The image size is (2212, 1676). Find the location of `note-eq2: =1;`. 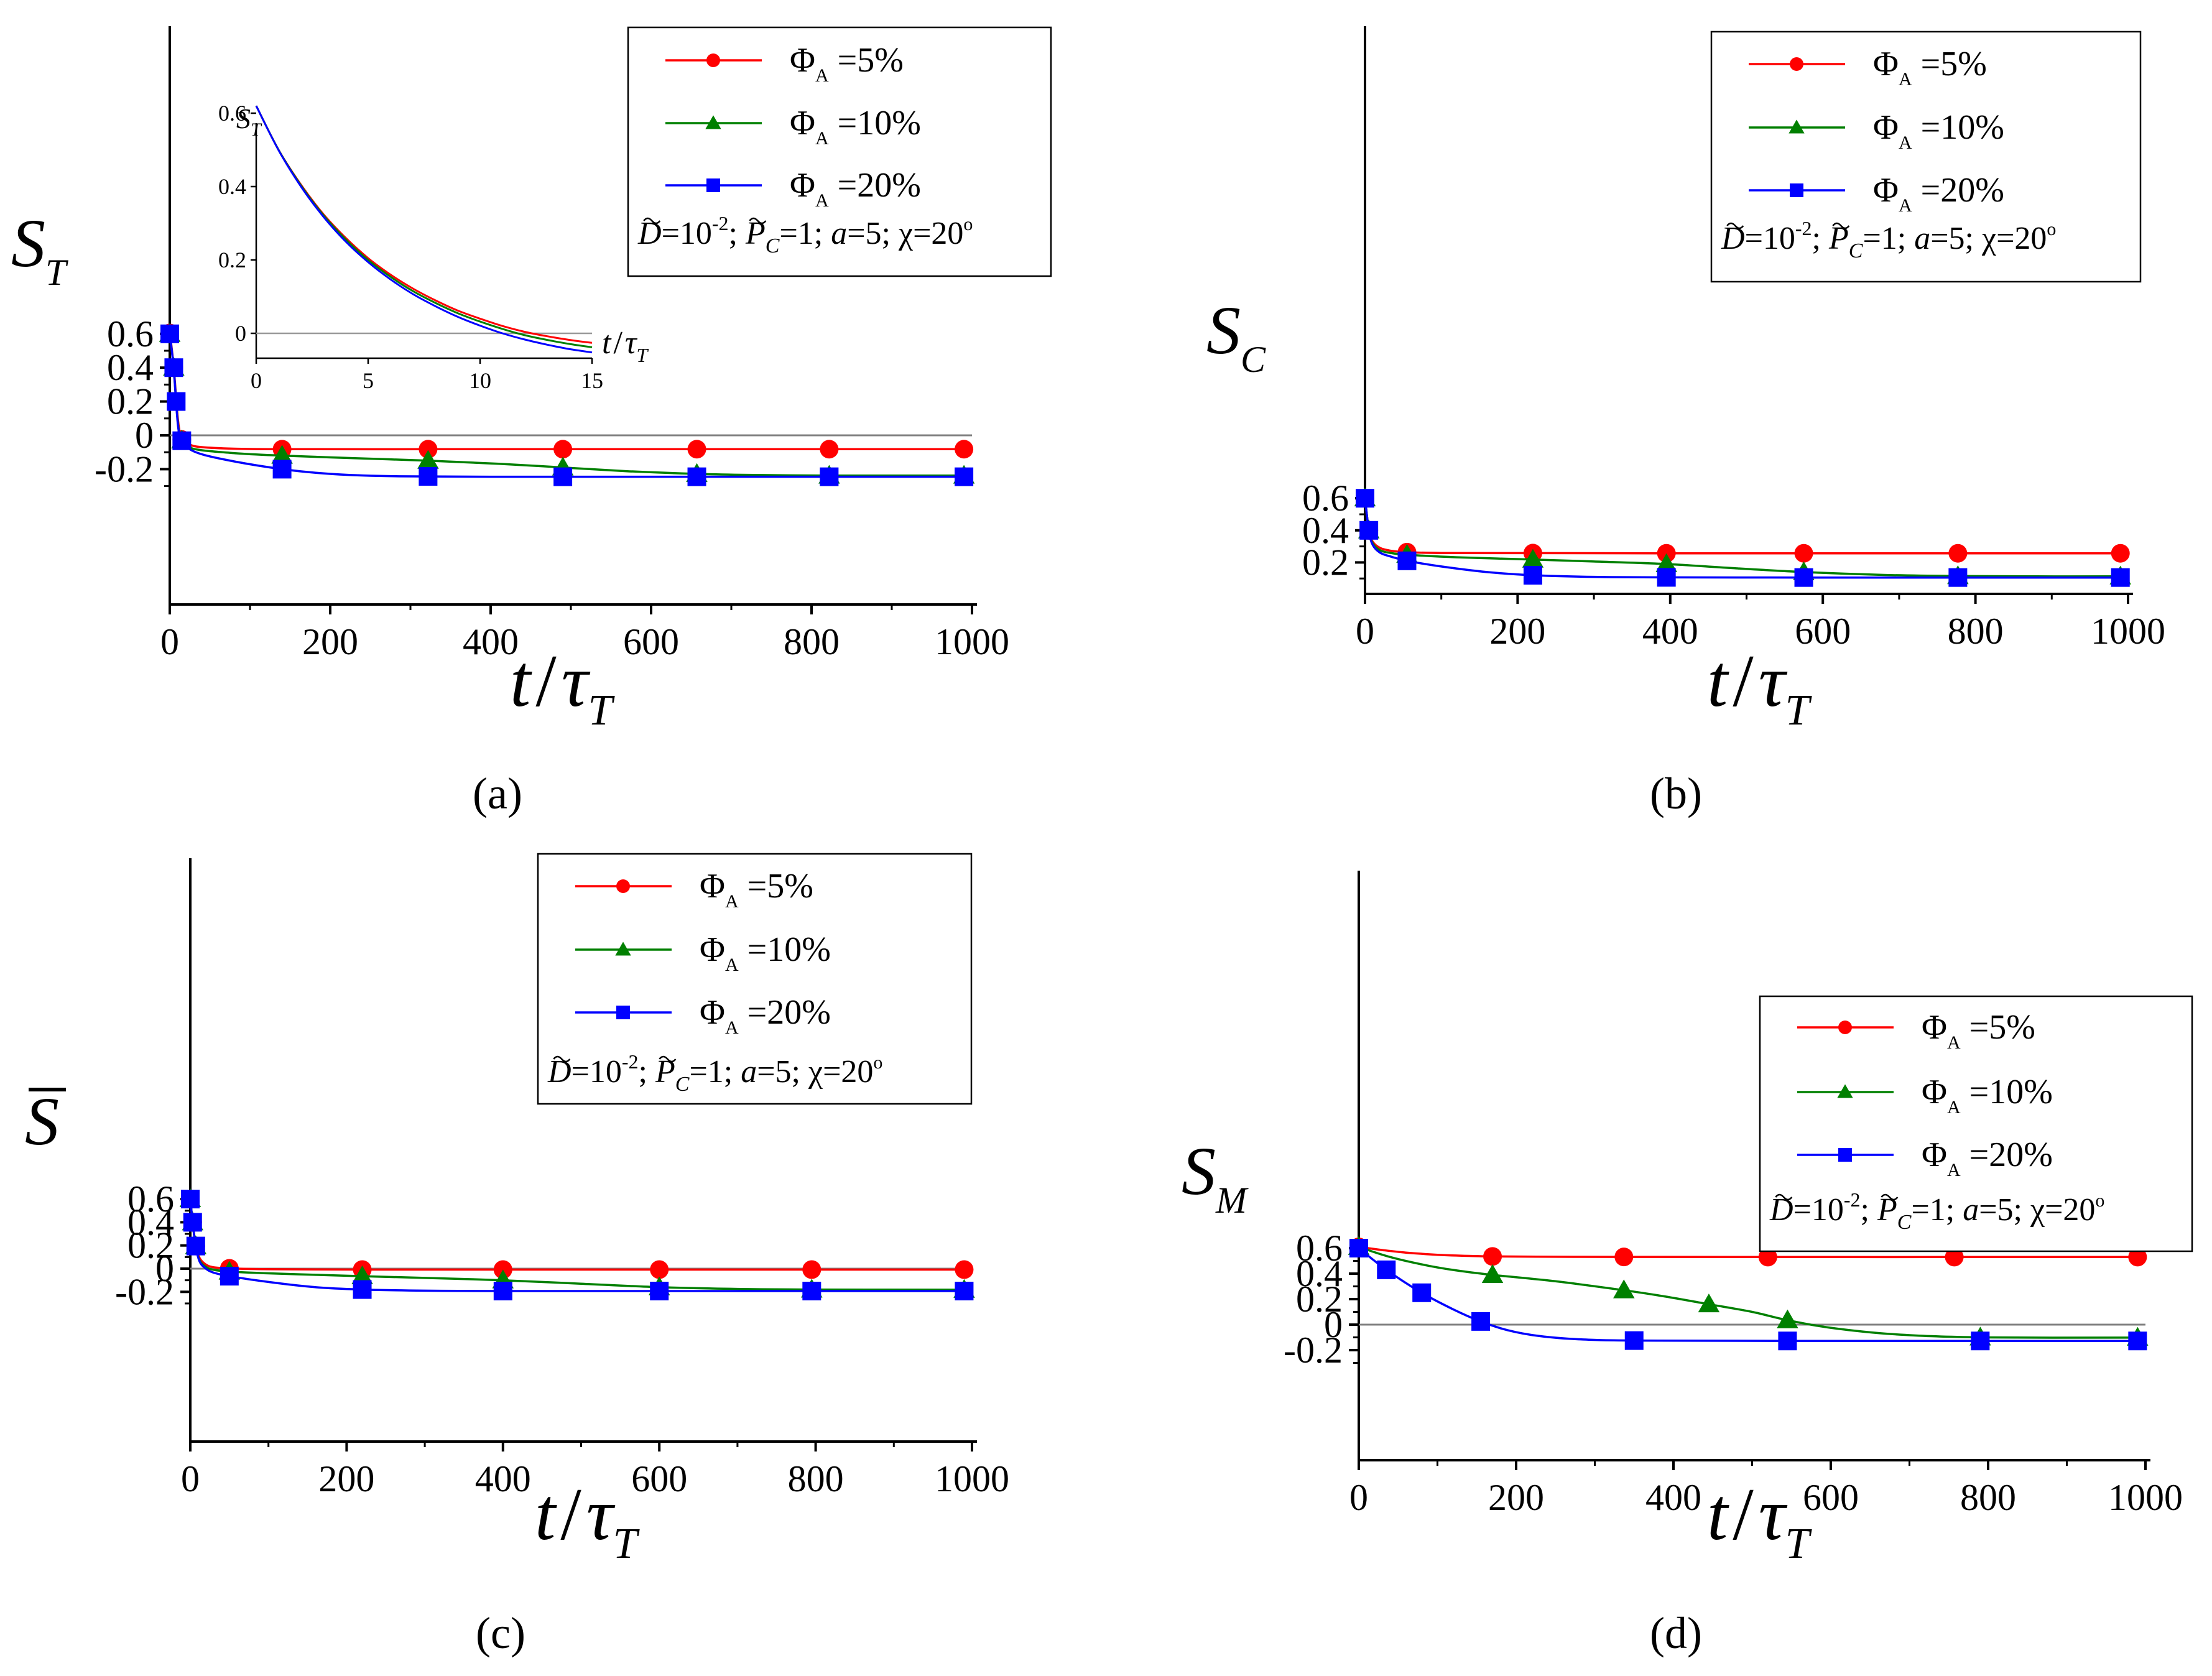

note-eq2: =1; is located at coordinates (1937, 1210).